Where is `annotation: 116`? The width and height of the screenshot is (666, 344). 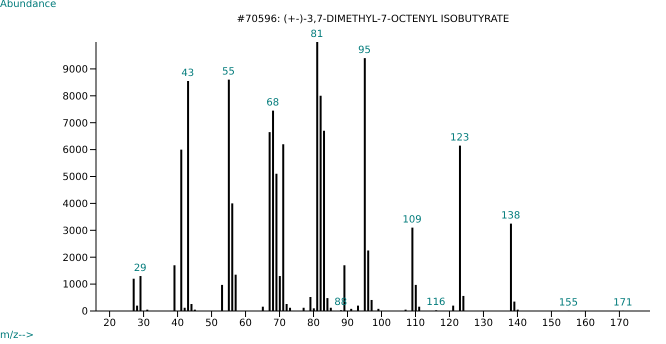
annotation: 116 is located at coordinates (436, 302).